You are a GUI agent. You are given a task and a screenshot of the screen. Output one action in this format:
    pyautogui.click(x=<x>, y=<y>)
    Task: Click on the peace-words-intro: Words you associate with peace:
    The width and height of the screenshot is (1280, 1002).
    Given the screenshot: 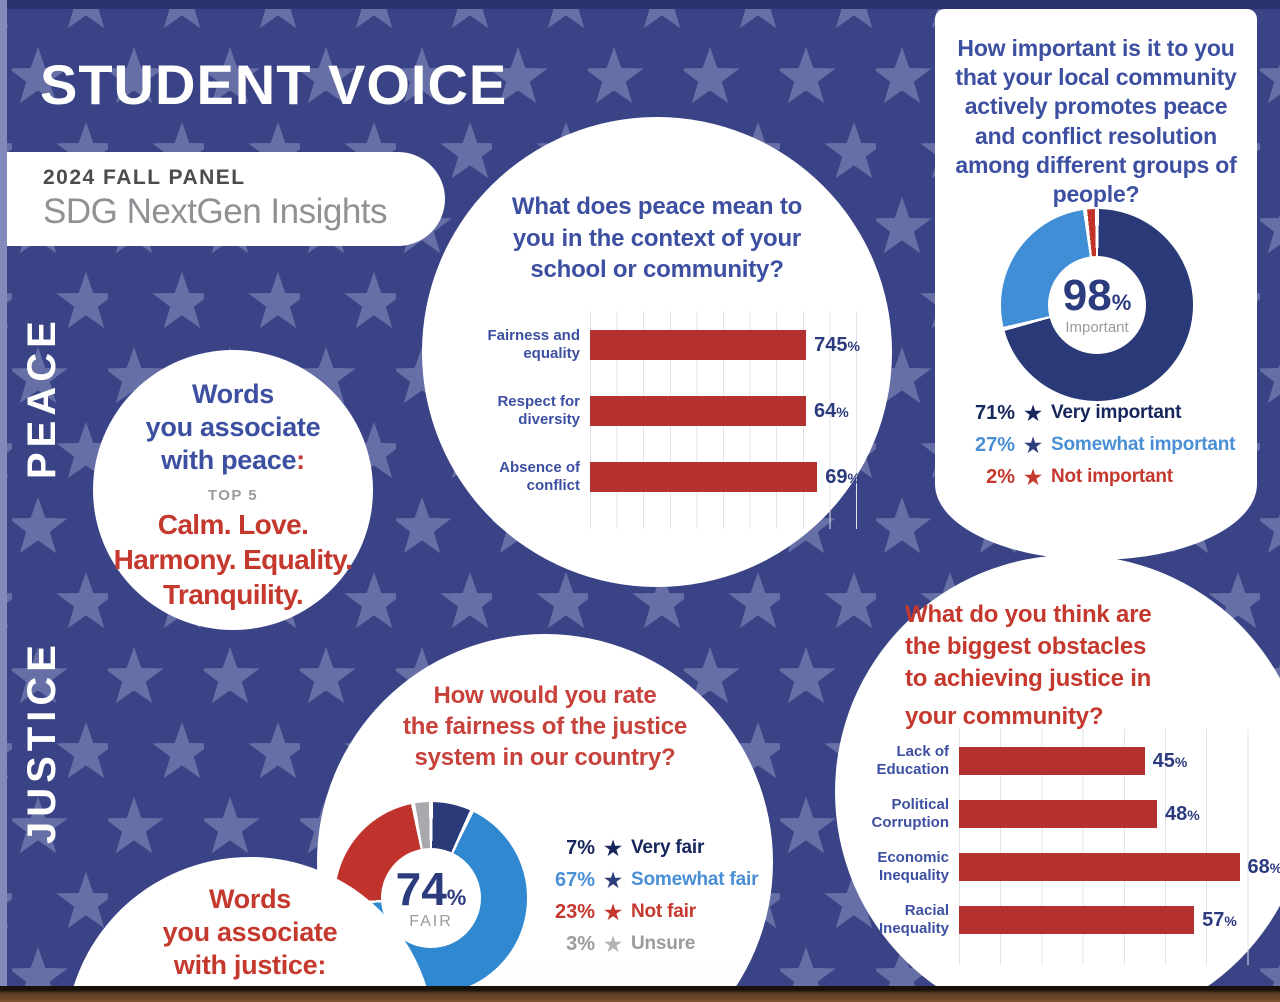 What is the action you would take?
    pyautogui.click(x=233, y=427)
    